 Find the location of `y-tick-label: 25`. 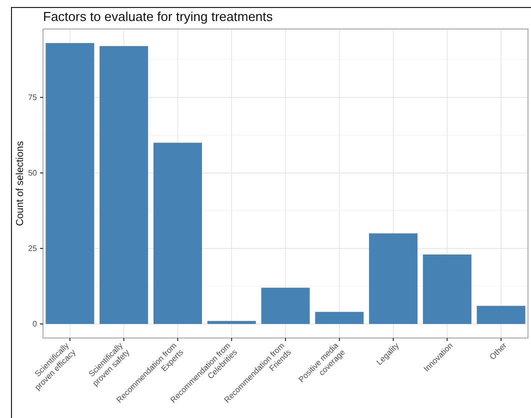

y-tick-label: 25 is located at coordinates (33, 248).